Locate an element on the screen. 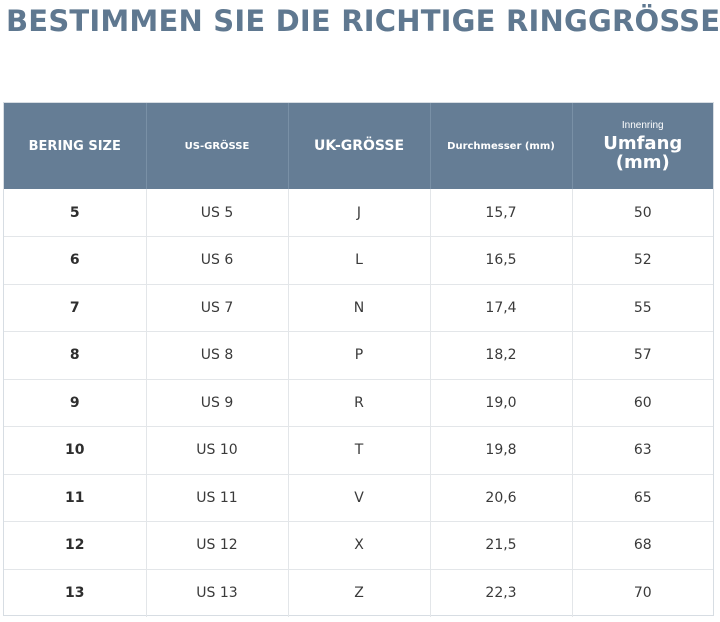 The width and height of the screenshot is (720, 622). cell-bering-size: 10 is located at coordinates (75, 450).